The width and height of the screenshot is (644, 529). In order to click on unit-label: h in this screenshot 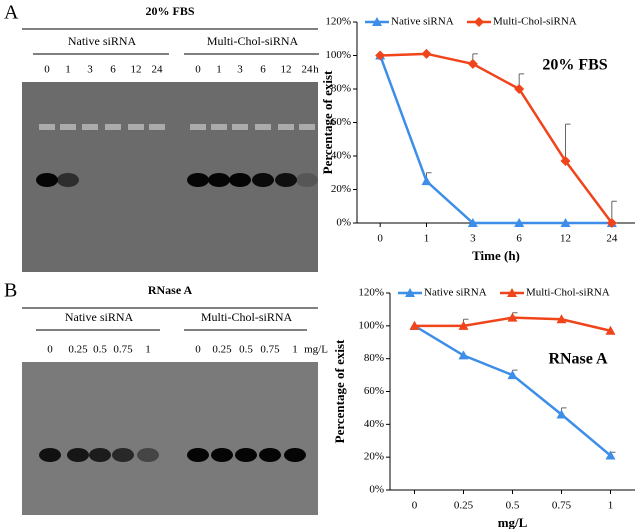, I will do `click(316, 70)`.